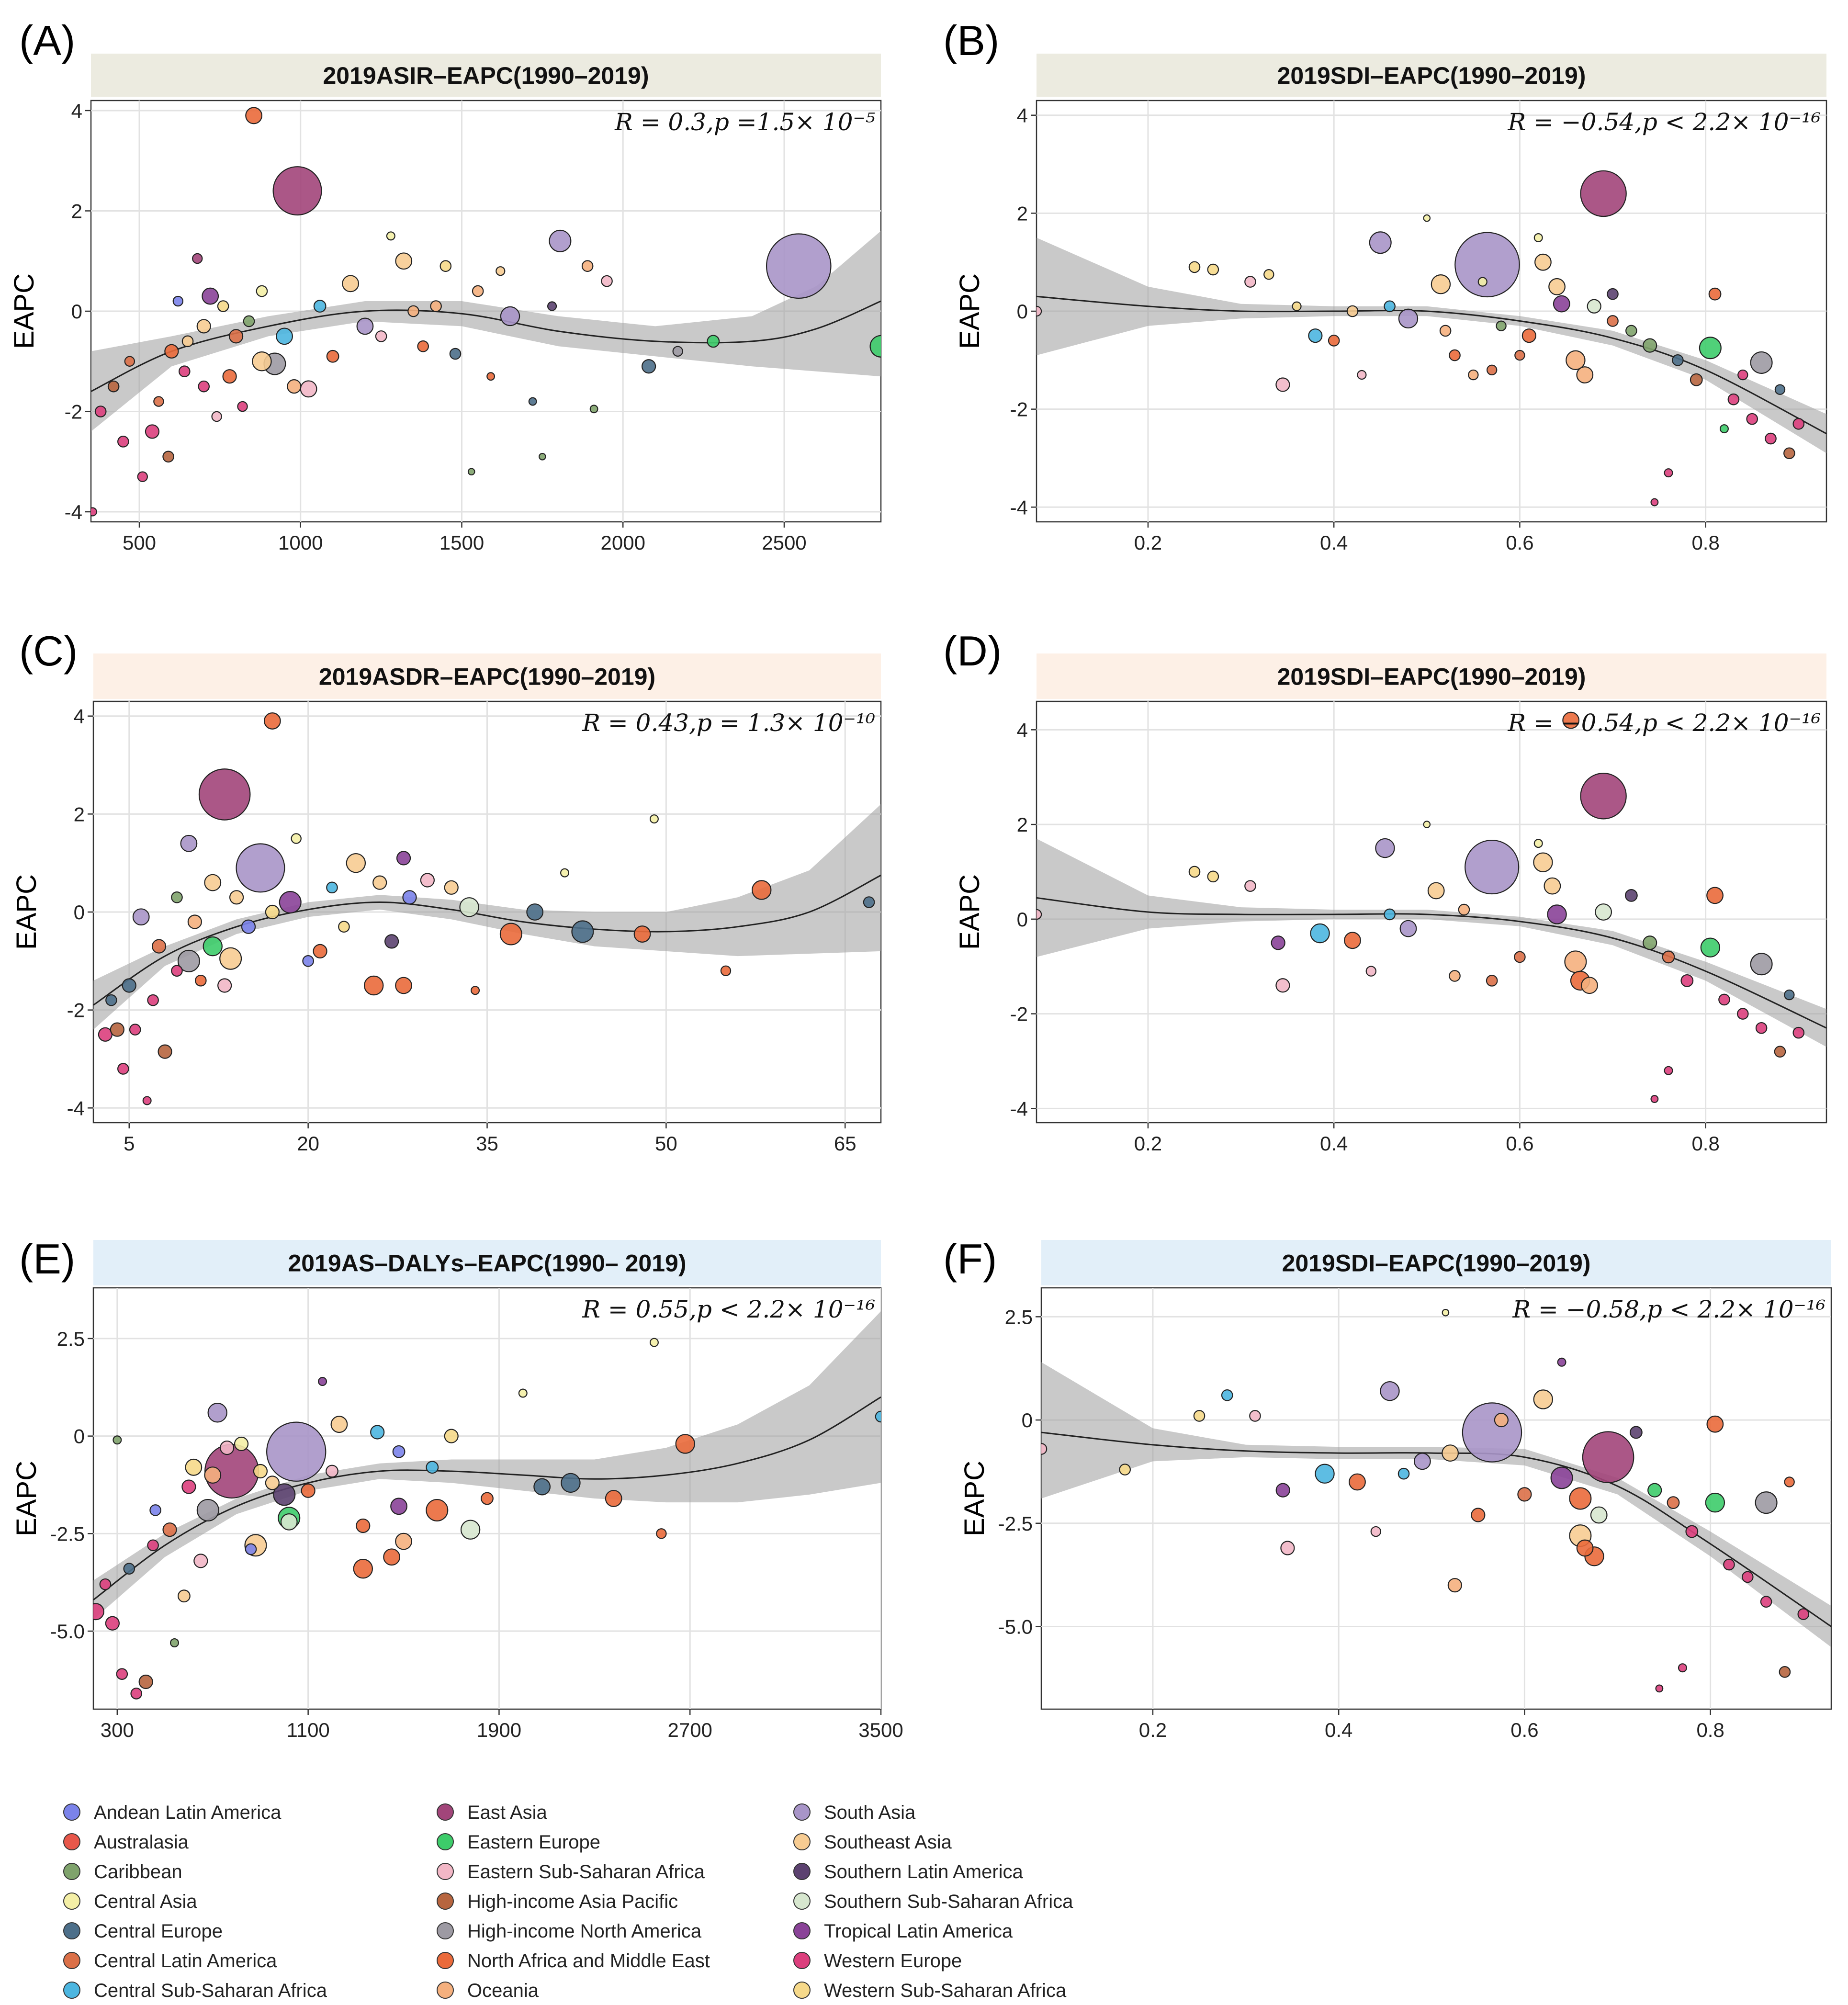 This screenshot has width=1848, height=2005. Describe the element at coordinates (159, 1931) in the screenshot. I see `legend-label: Central Europe` at that location.